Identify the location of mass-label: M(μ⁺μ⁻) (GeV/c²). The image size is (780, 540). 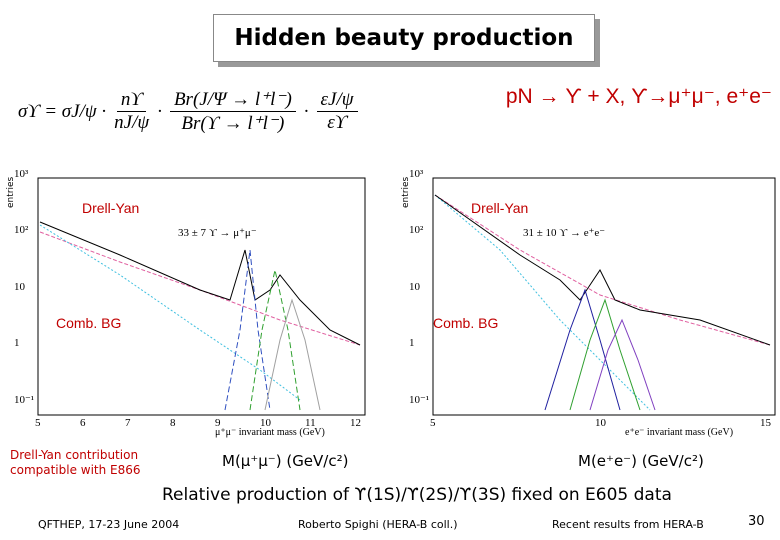
(285, 461).